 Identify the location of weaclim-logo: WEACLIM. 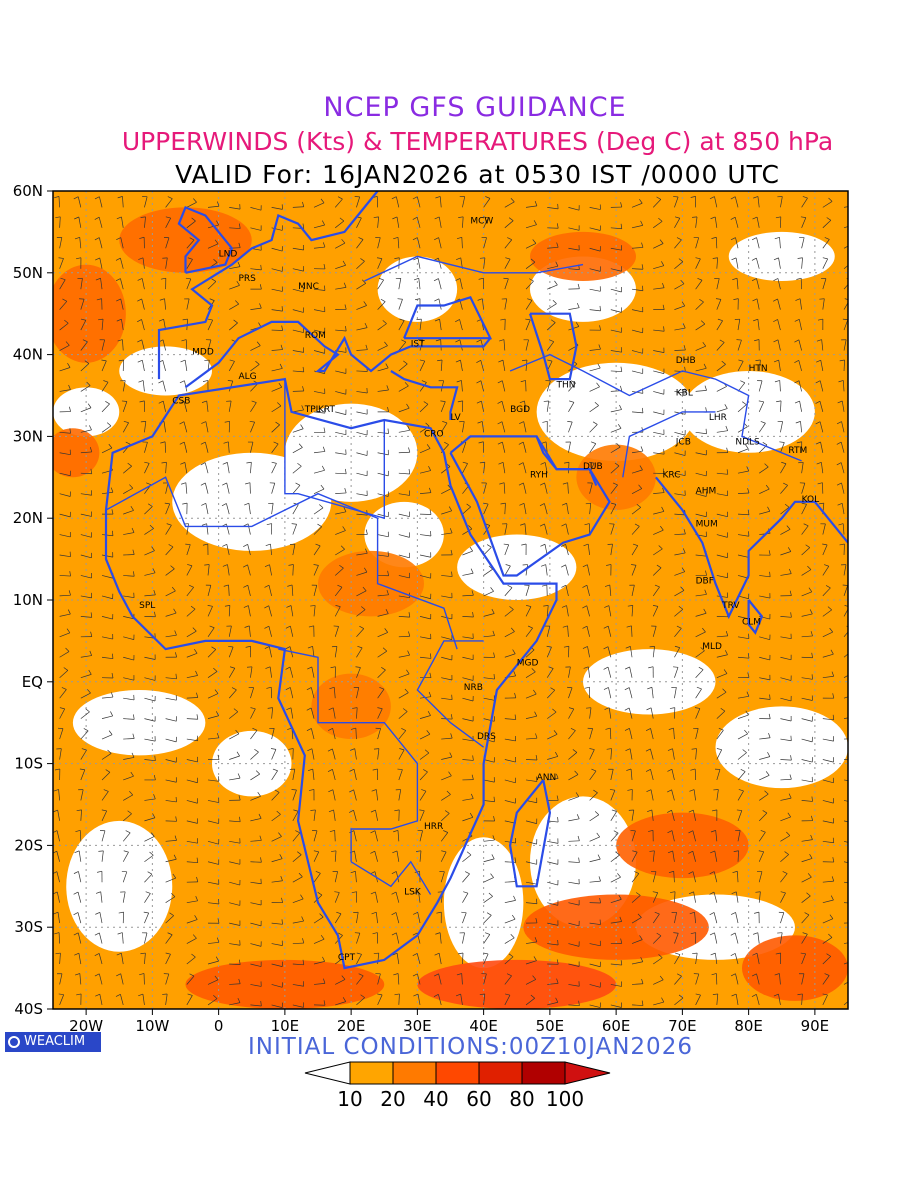
(53, 1042).